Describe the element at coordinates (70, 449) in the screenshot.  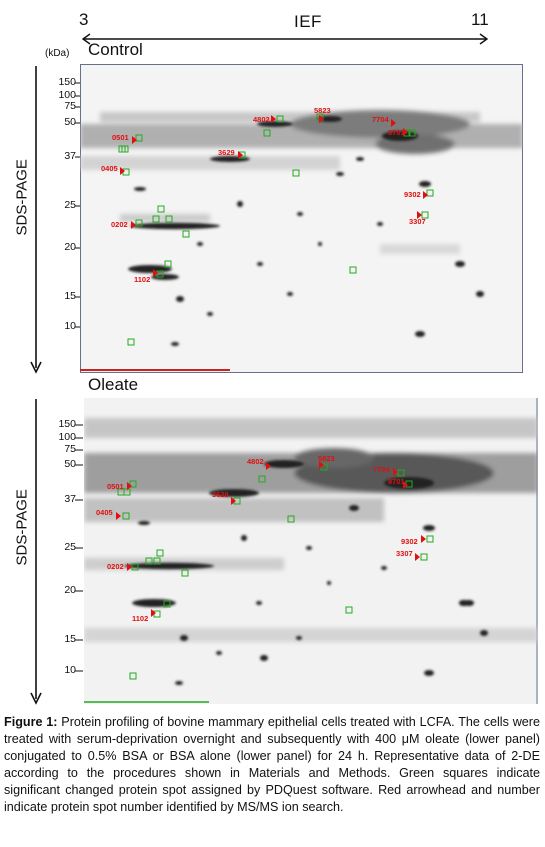
I see `oleate-tick: 75` at that location.